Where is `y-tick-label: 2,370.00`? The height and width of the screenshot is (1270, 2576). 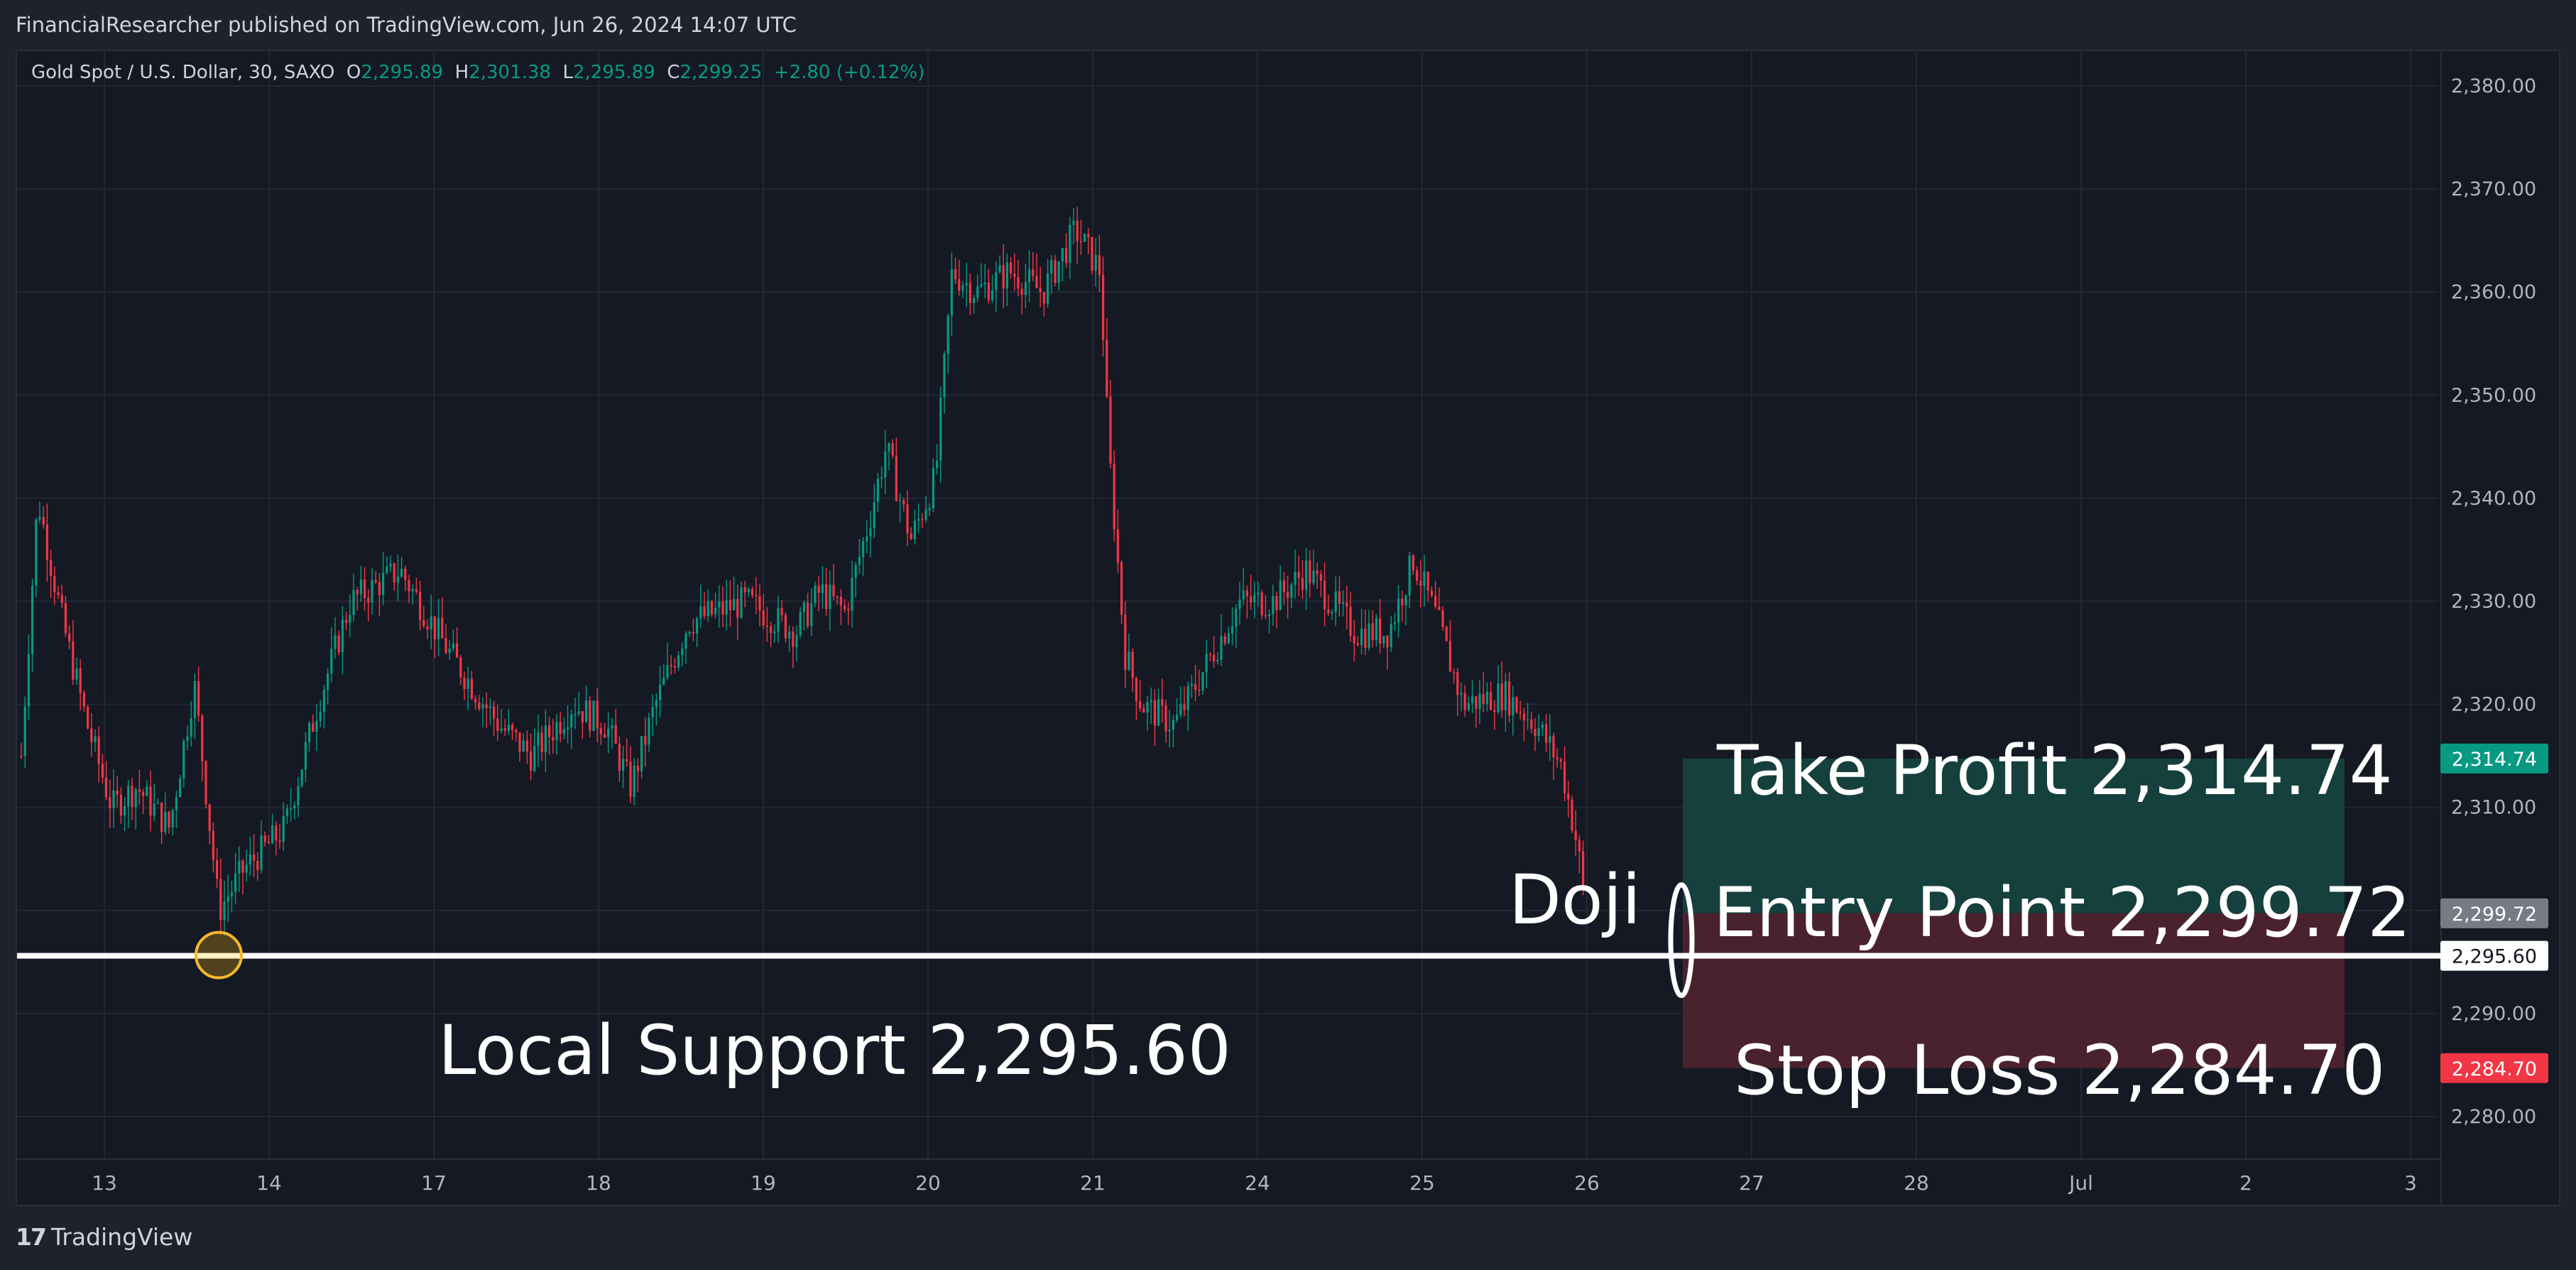
y-tick-label: 2,370.00 is located at coordinates (2493, 189).